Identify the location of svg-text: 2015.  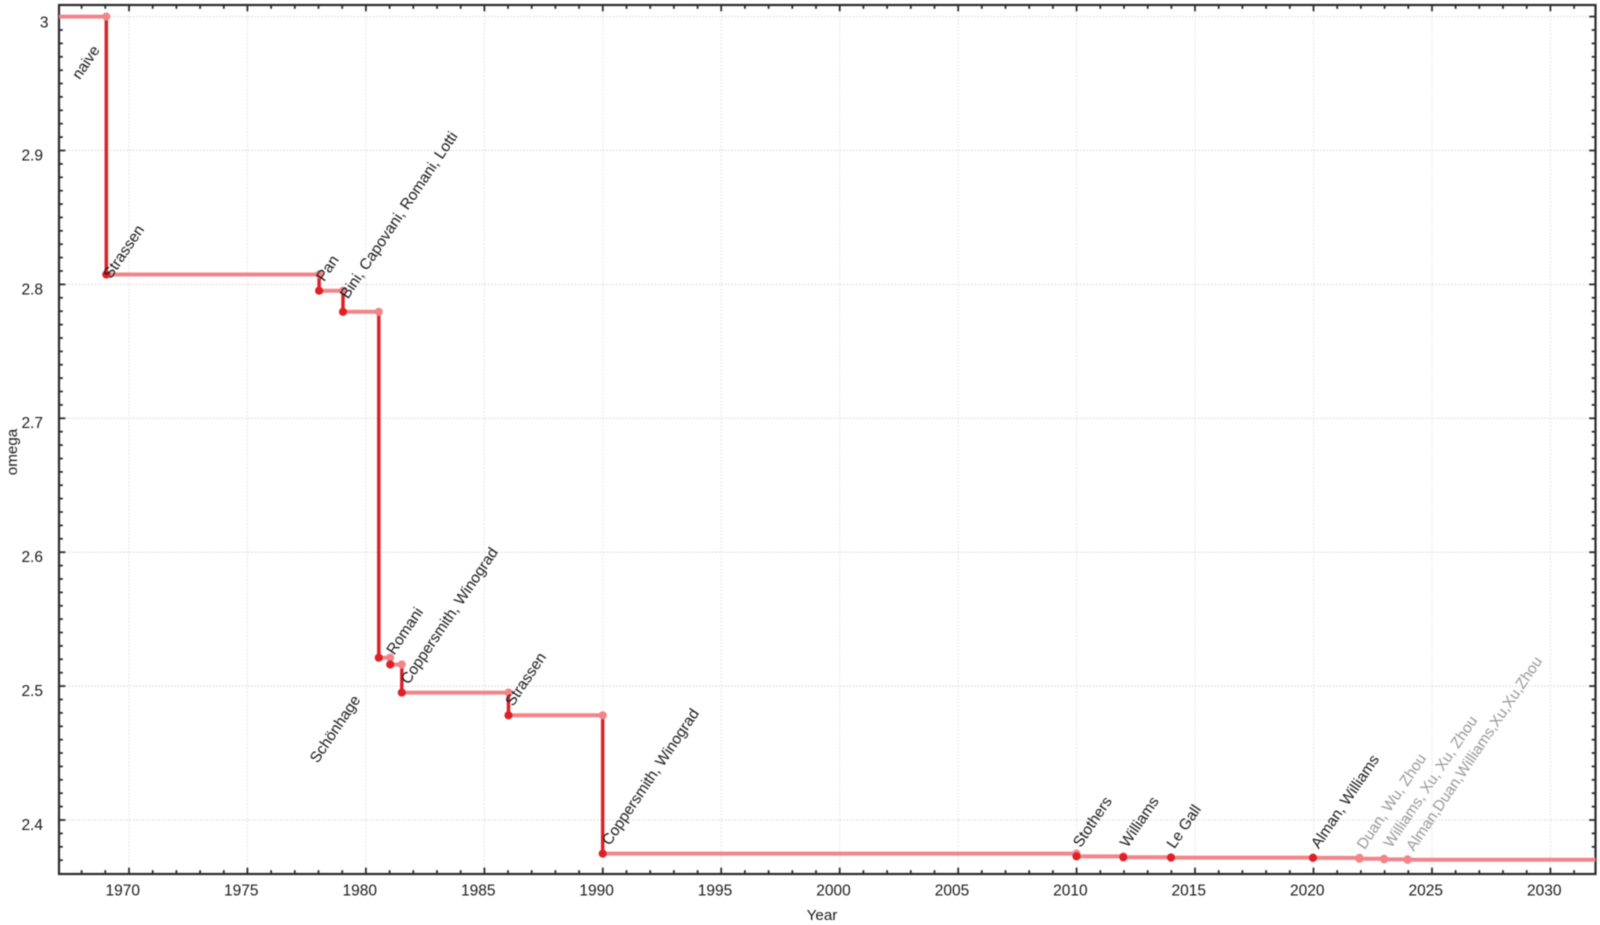
(1189, 891).